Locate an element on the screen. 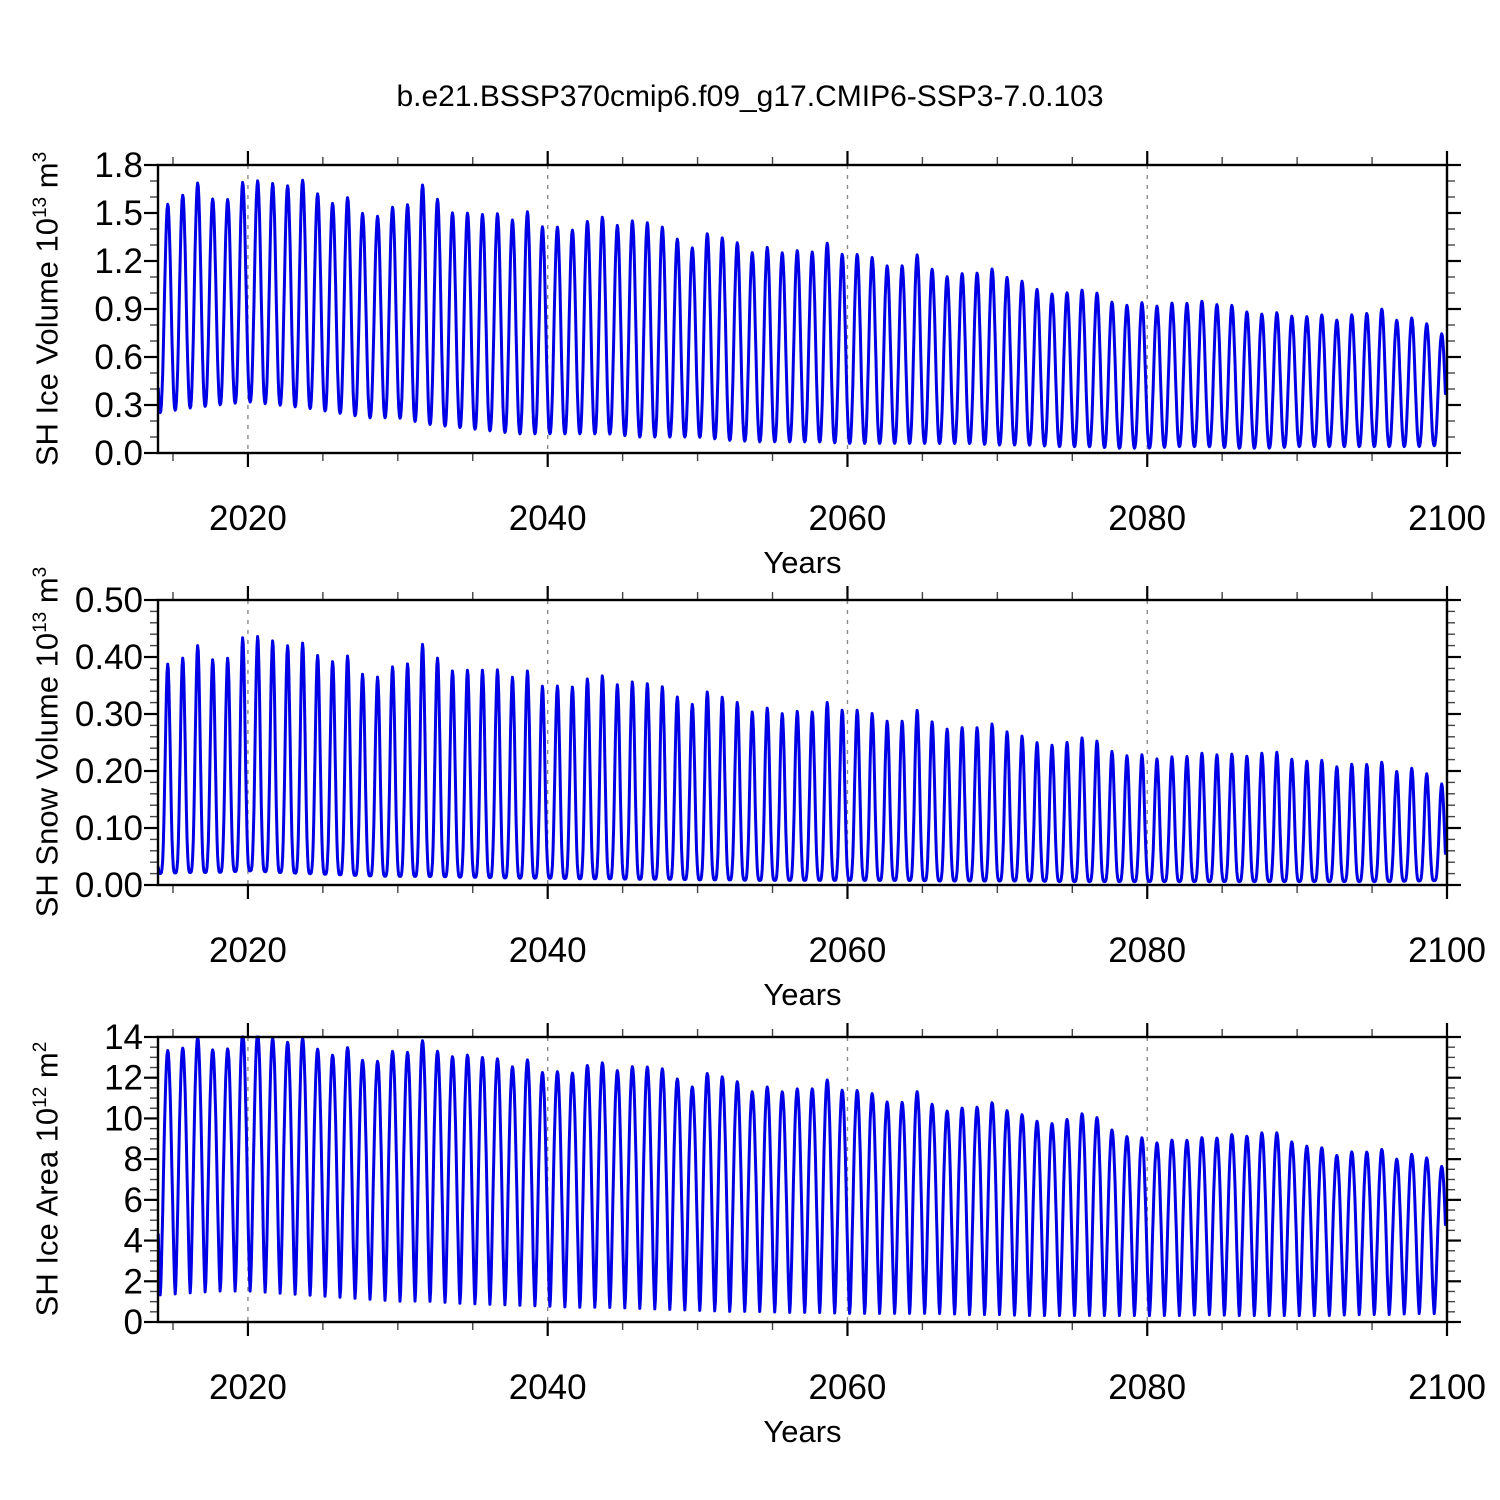 This screenshot has height=1500, width=1500. y-axis-label-ice-volume: SH Ice Volume 1013 m3 is located at coordinates (47, 309).